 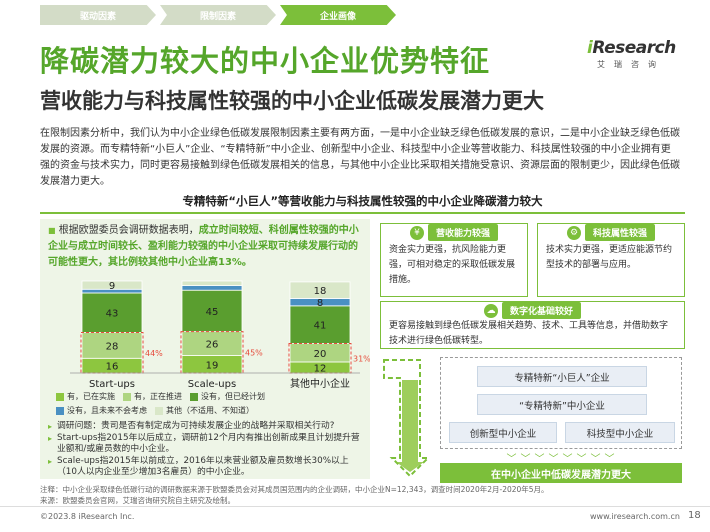 I want to click on yen-icon: ¥, so click(x=416, y=232).